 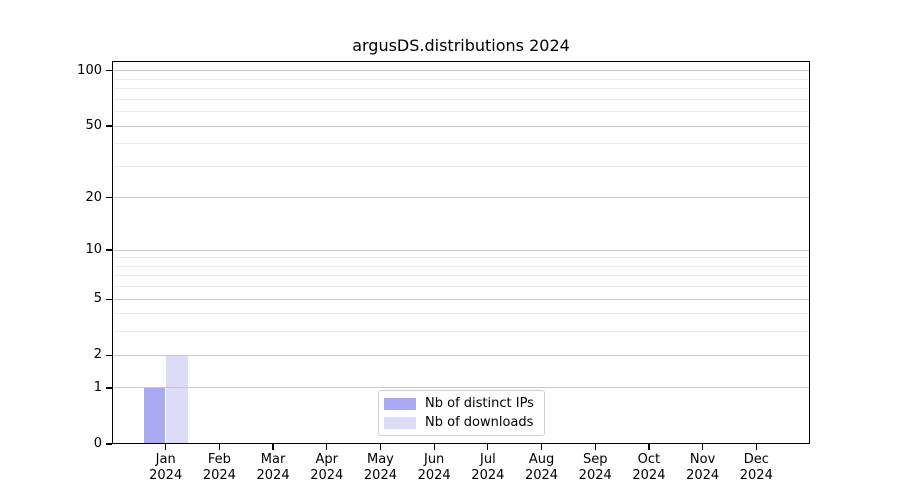 What do you see at coordinates (327, 459) in the screenshot?
I see `x-tick-month: Apr` at bounding box center [327, 459].